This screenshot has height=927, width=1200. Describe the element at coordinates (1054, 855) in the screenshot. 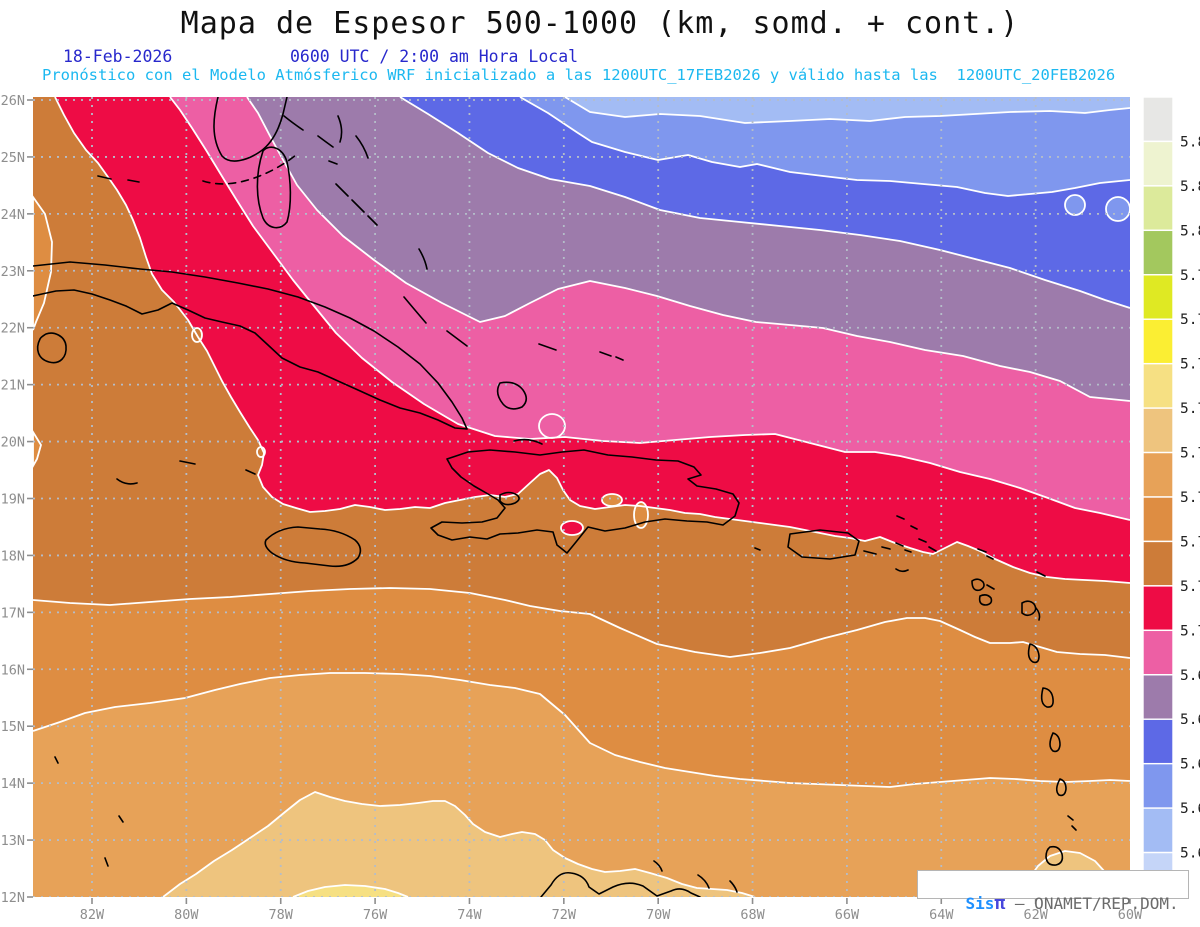

I see `coast-grenada` at that location.